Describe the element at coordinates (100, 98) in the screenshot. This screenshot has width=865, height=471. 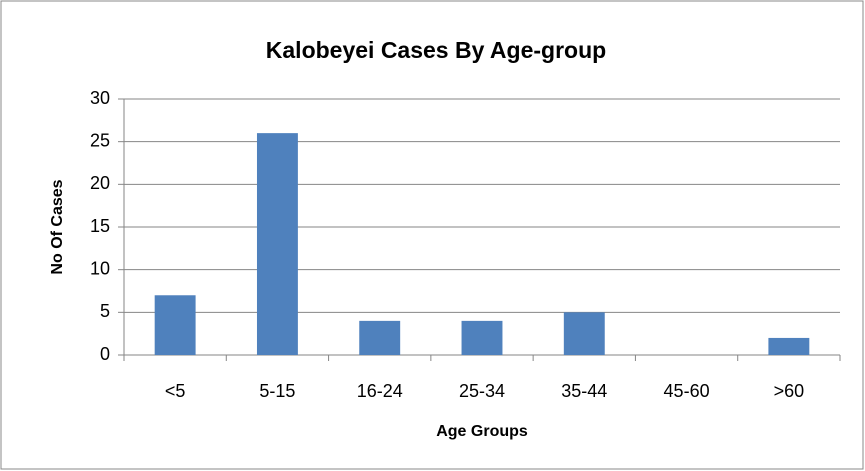
I see `y-tick-label: 30` at that location.